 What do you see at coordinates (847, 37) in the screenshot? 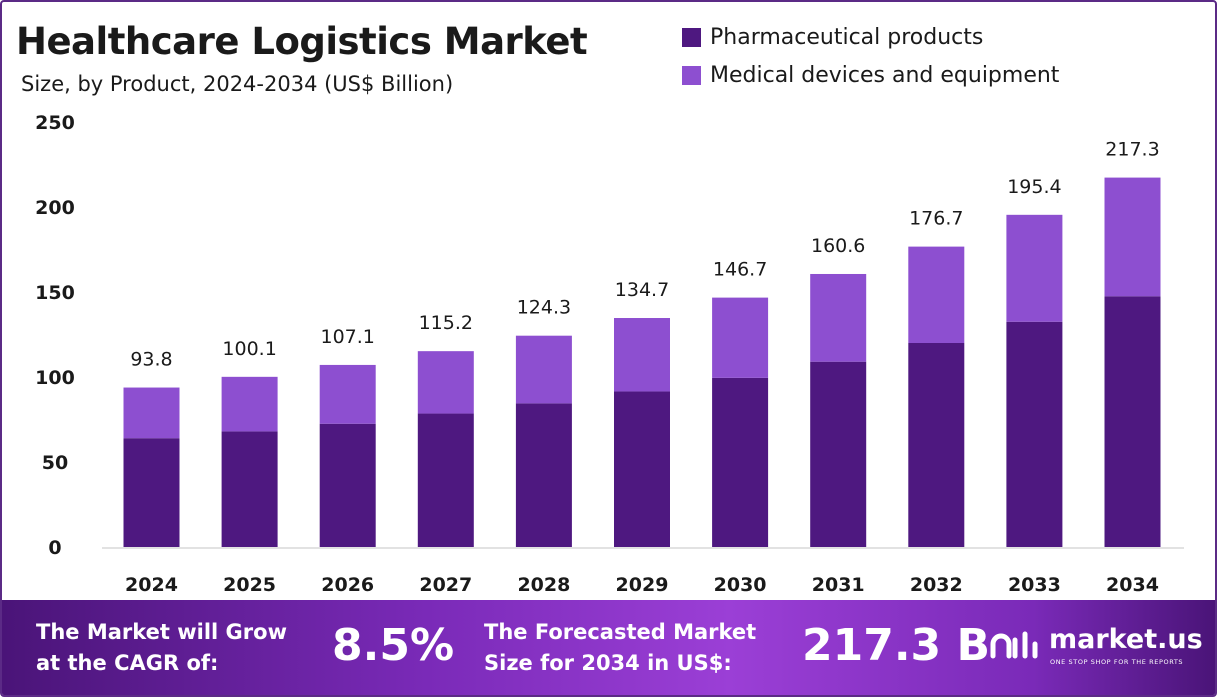
I see `legend-label-pharmaceutical: Pharmaceutical products` at bounding box center [847, 37].